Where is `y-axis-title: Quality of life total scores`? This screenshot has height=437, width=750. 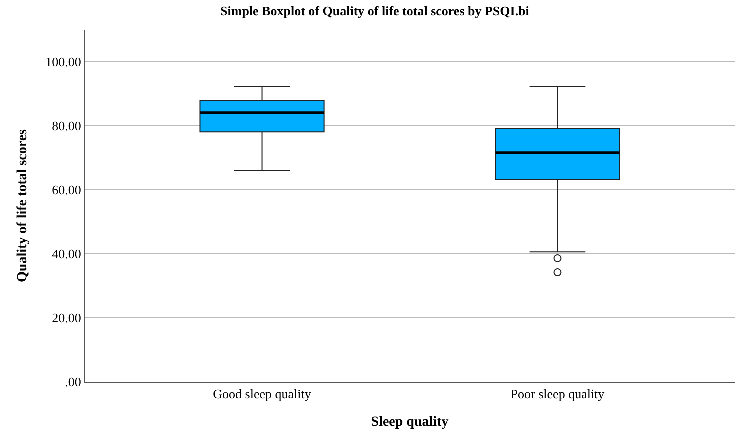 y-axis-title: Quality of life total scores is located at coordinates (22, 205).